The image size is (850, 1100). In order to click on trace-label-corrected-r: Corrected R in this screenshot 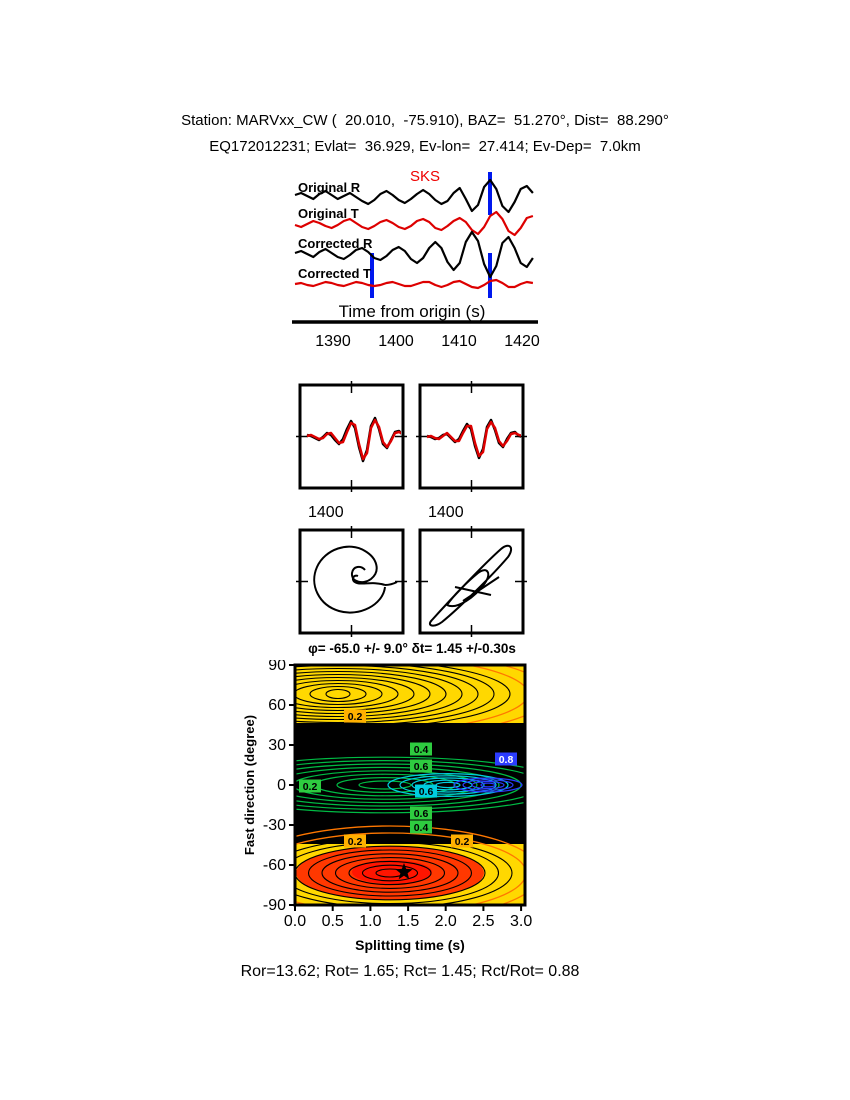, I will do `click(335, 243)`.